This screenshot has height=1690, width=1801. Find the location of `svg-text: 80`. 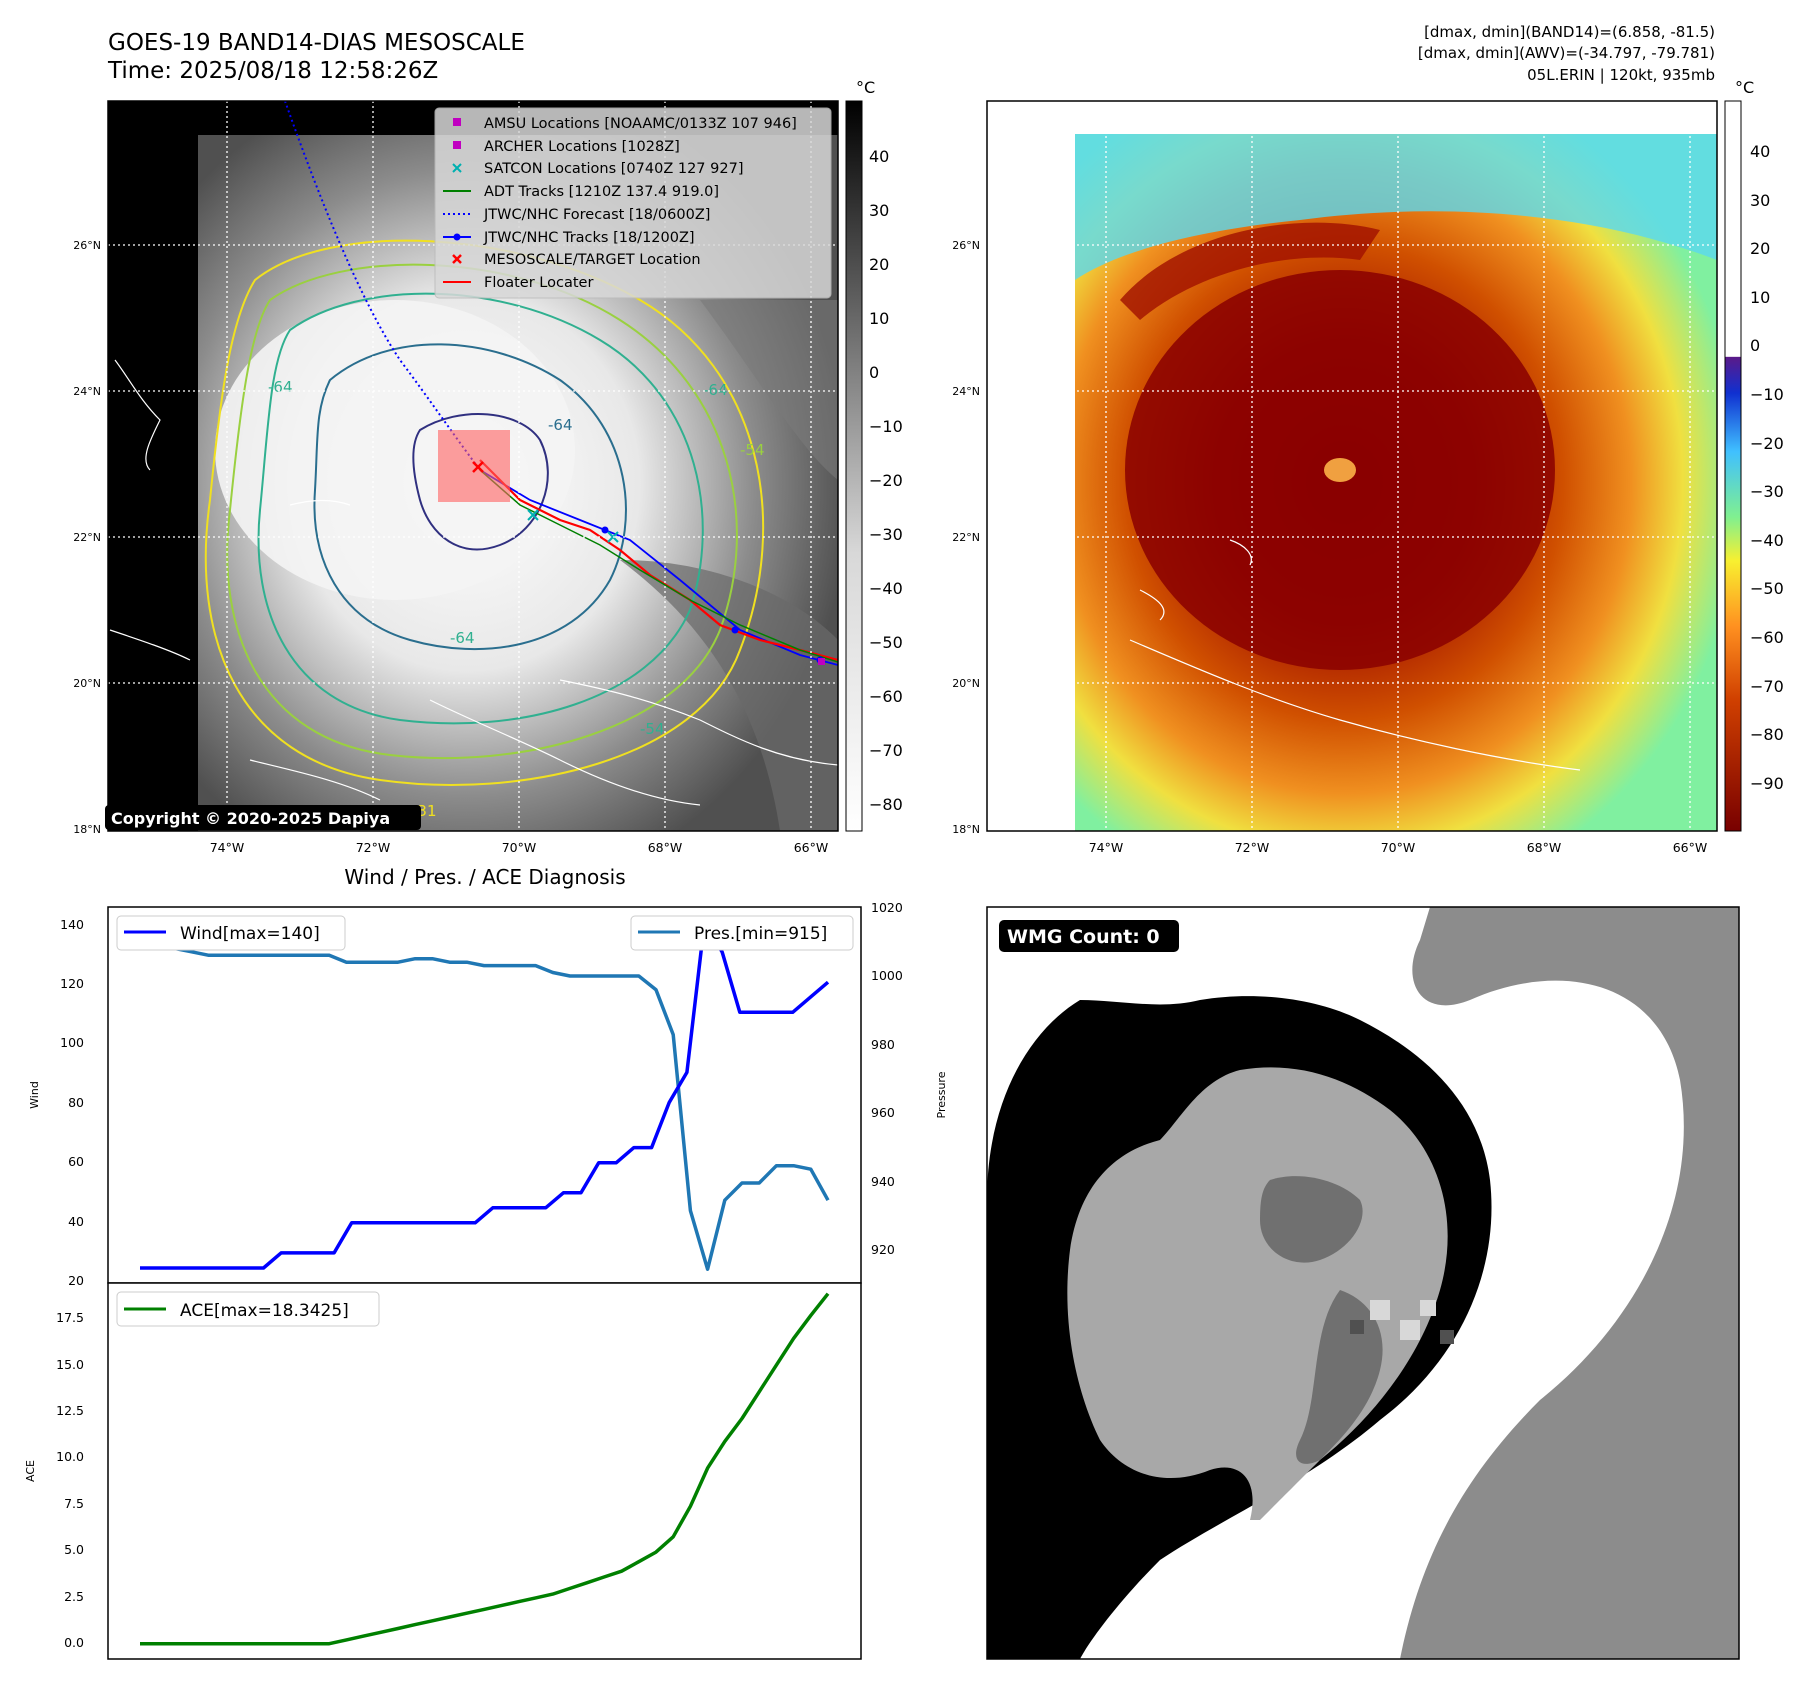

svg-text: 80 is located at coordinates (76, 1102).